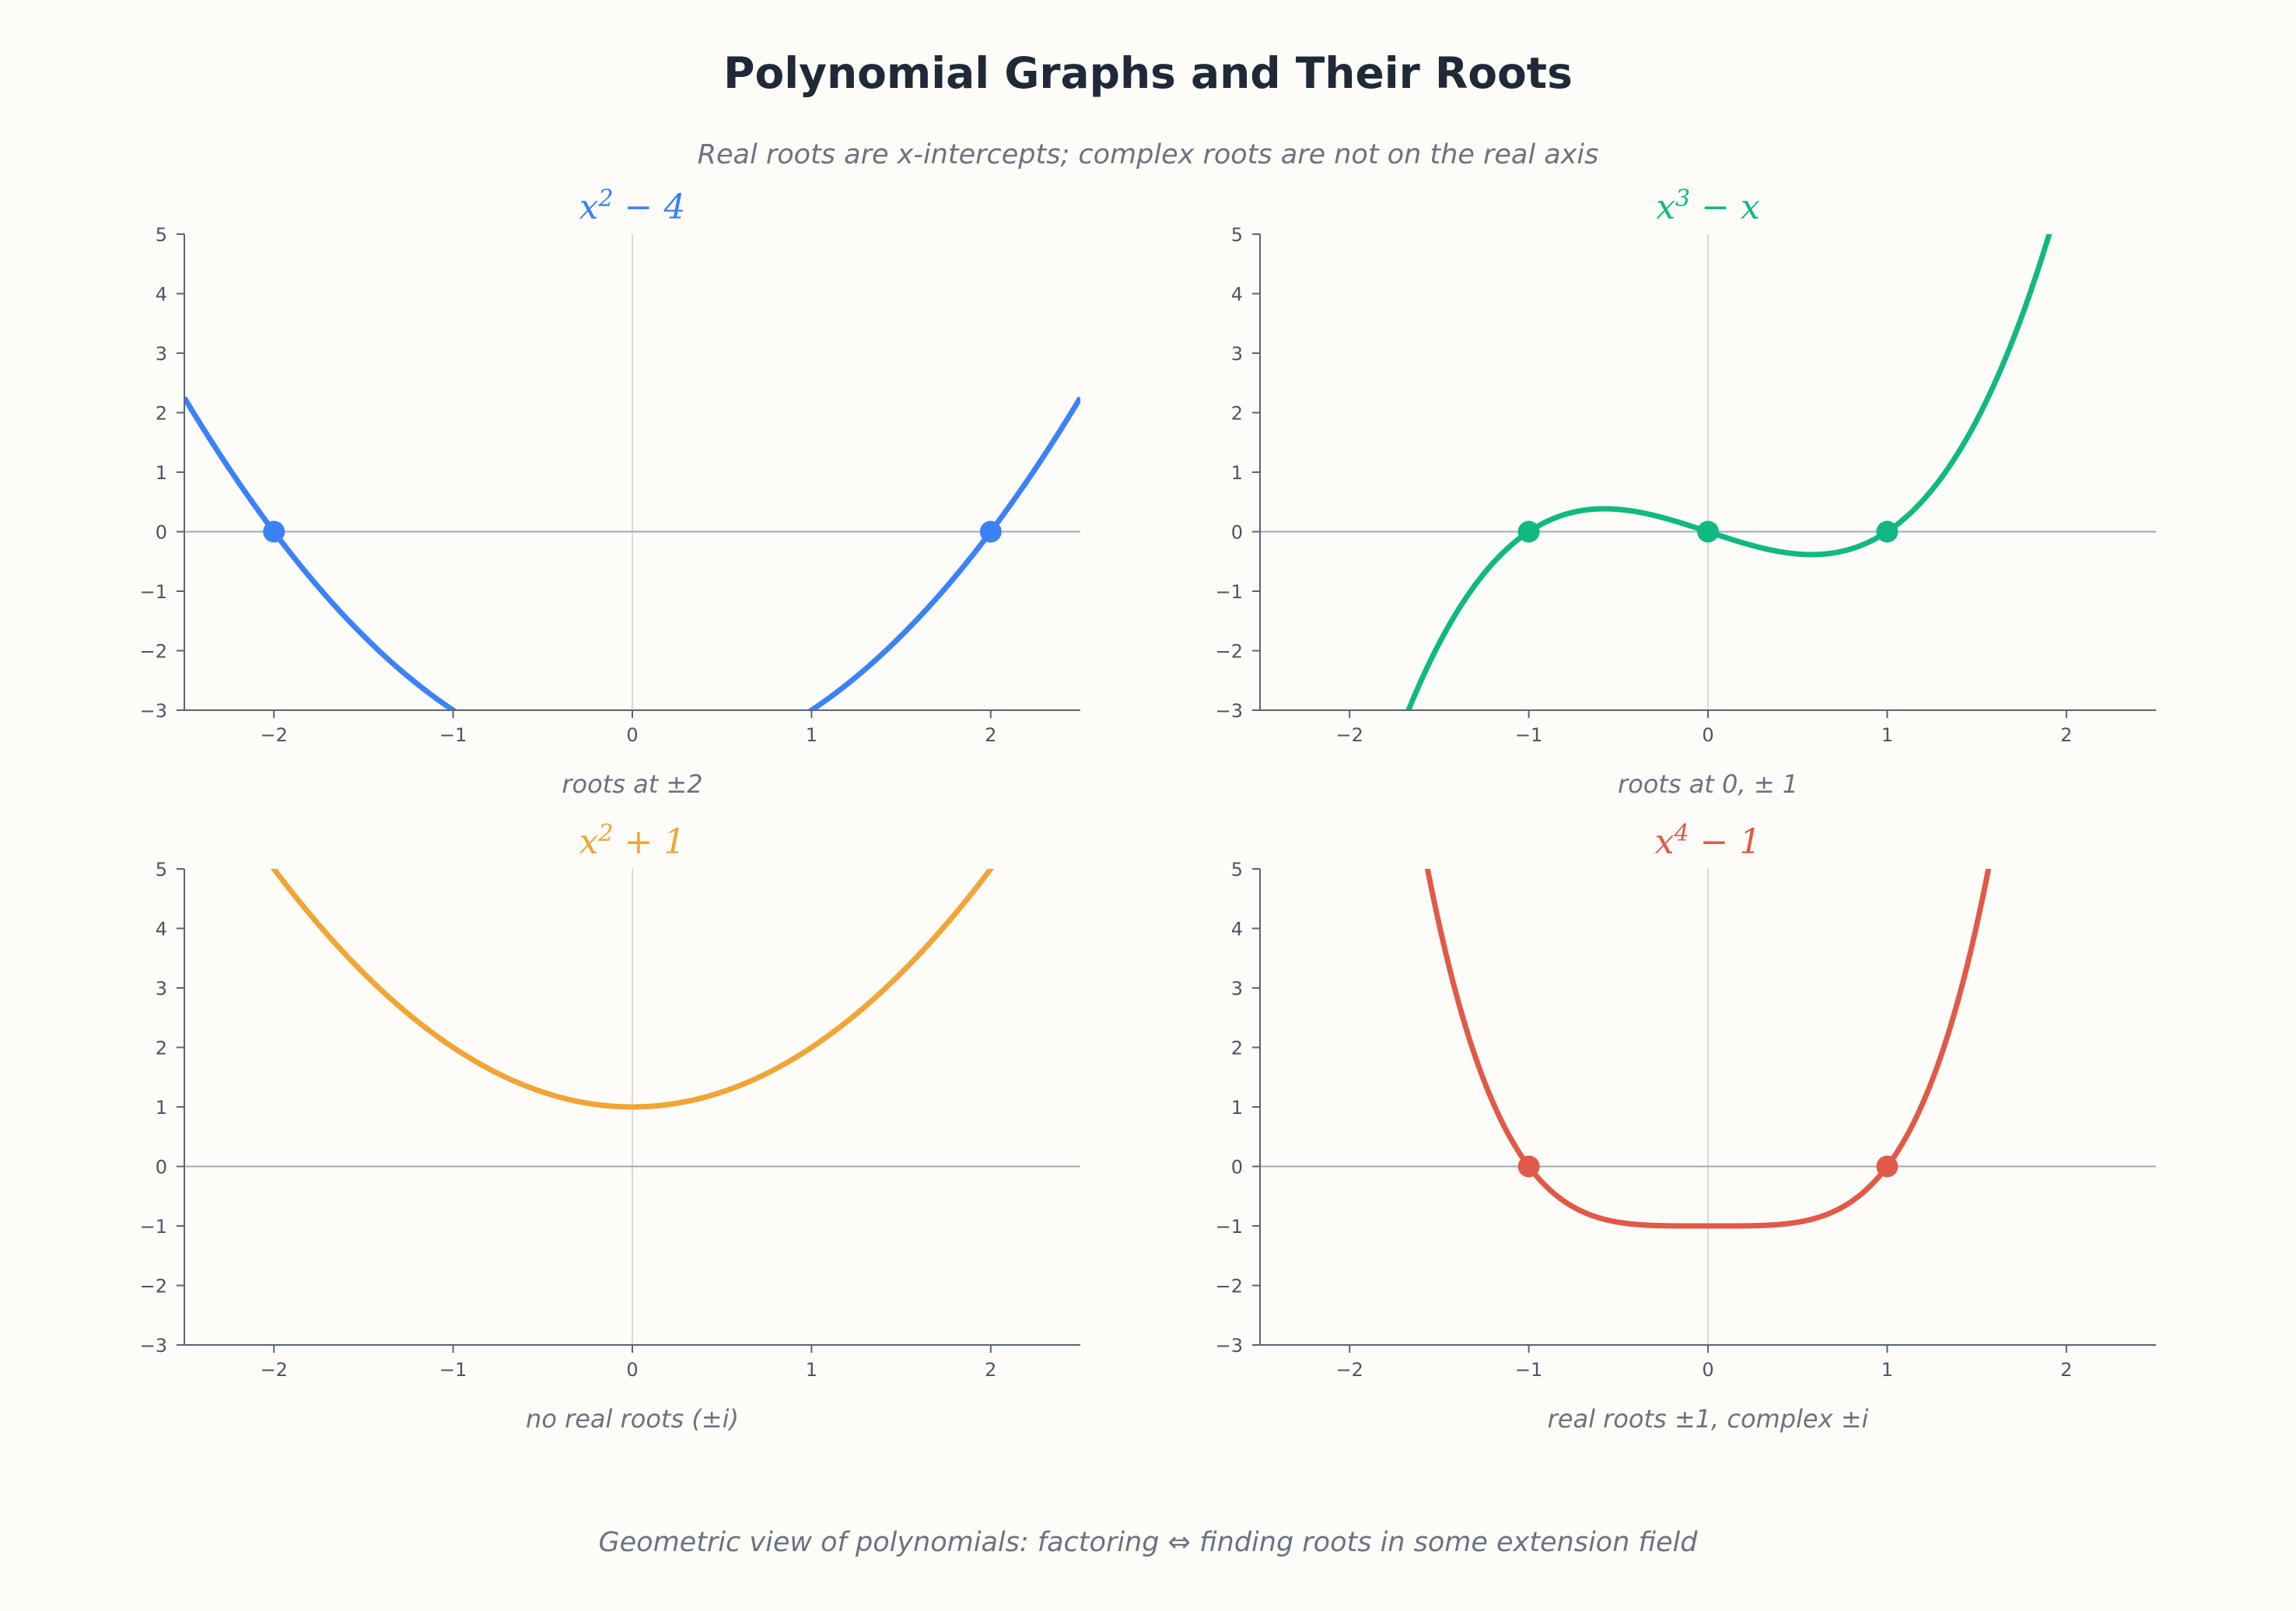 The height and width of the screenshot is (1611, 2296). I want to click on panel-title-exponent: 3, so click(1682, 198).